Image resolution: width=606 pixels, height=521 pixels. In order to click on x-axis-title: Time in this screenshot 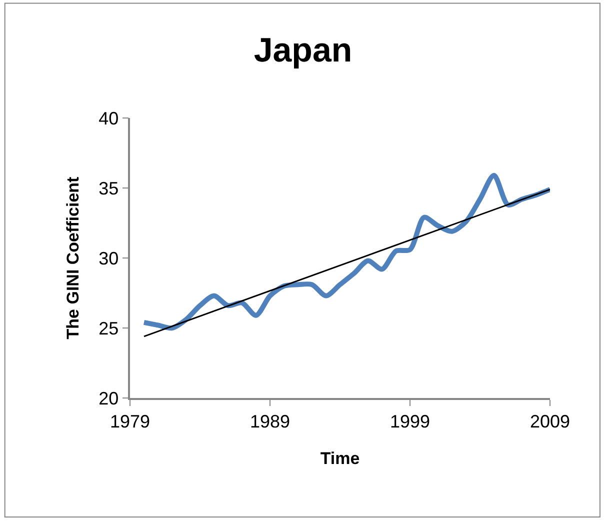, I will do `click(340, 458)`.